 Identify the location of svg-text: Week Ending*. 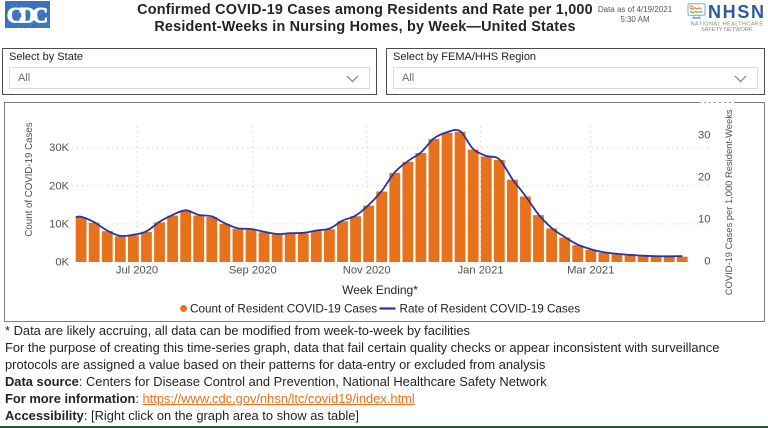
(380, 290).